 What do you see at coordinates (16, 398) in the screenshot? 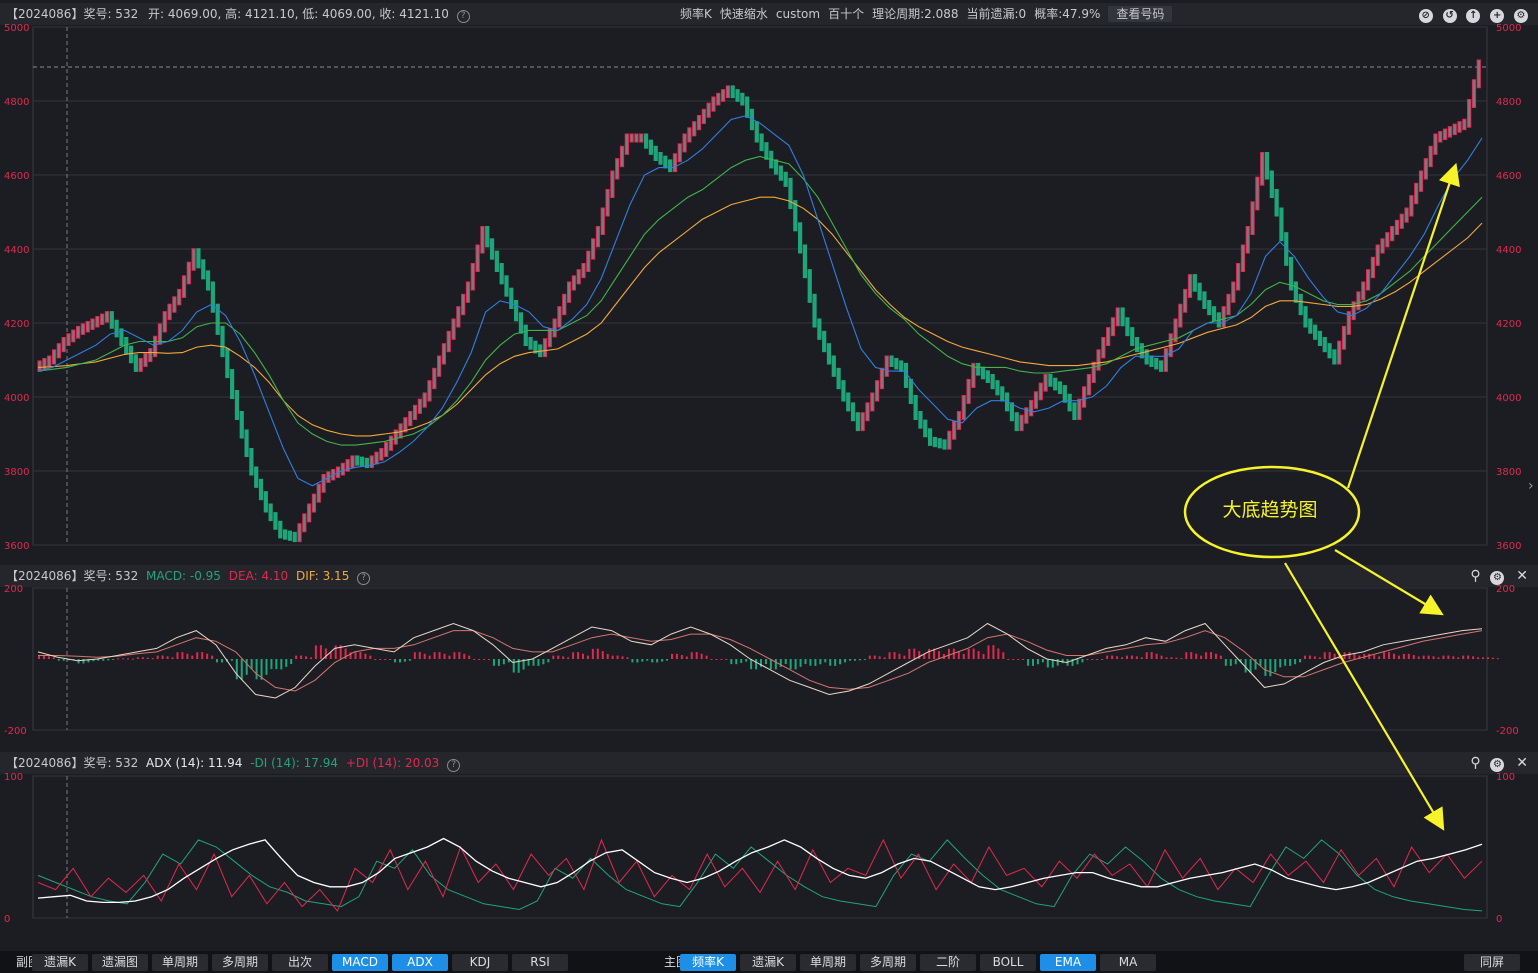
I see `y-tick-label-left: 4000` at bounding box center [16, 398].